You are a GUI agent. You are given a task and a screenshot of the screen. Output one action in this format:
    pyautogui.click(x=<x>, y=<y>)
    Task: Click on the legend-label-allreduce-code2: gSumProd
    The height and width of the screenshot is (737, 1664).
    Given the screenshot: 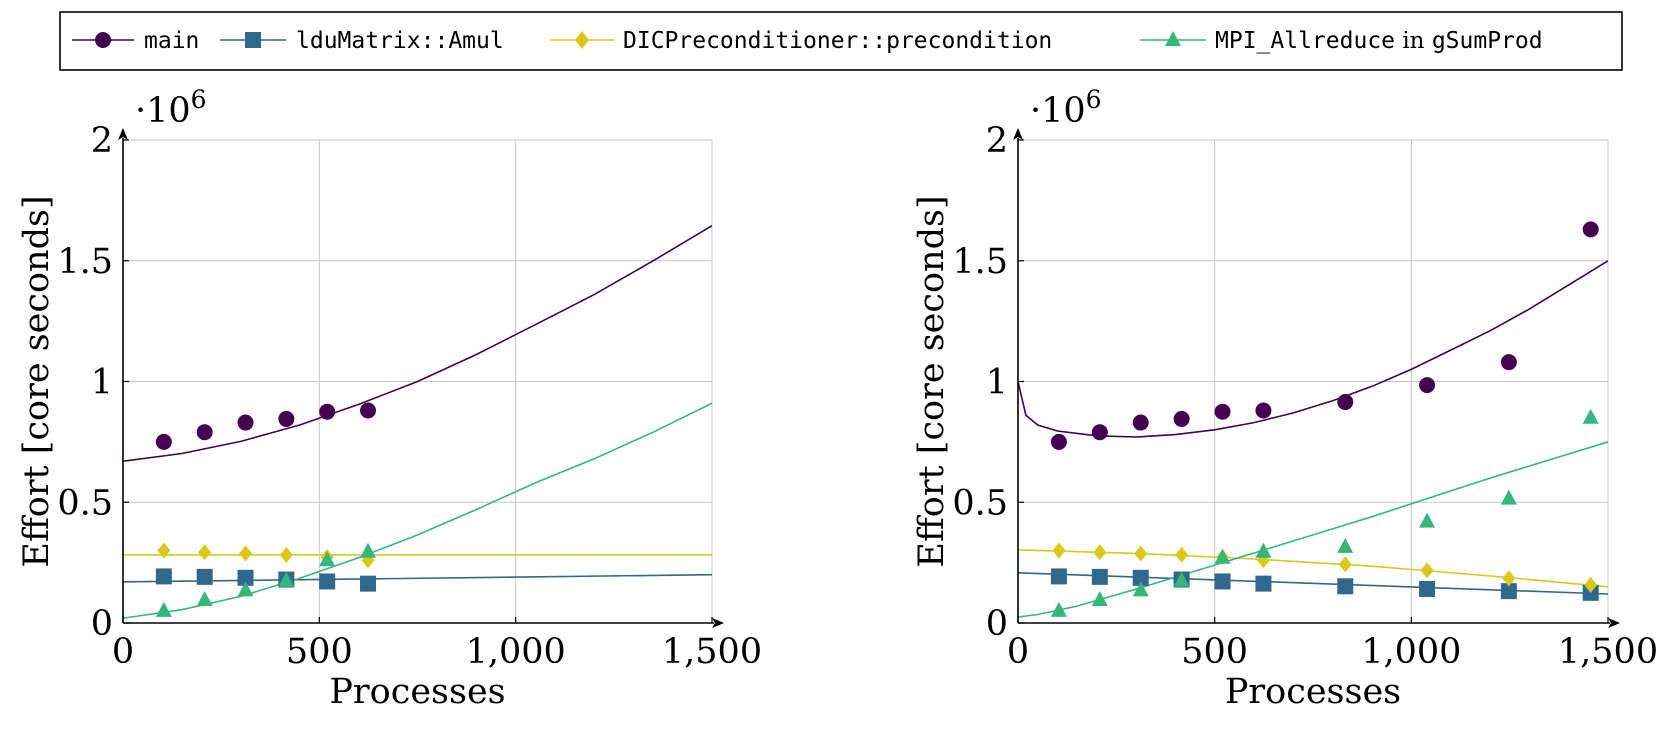 What is the action you would take?
    pyautogui.click(x=1487, y=41)
    